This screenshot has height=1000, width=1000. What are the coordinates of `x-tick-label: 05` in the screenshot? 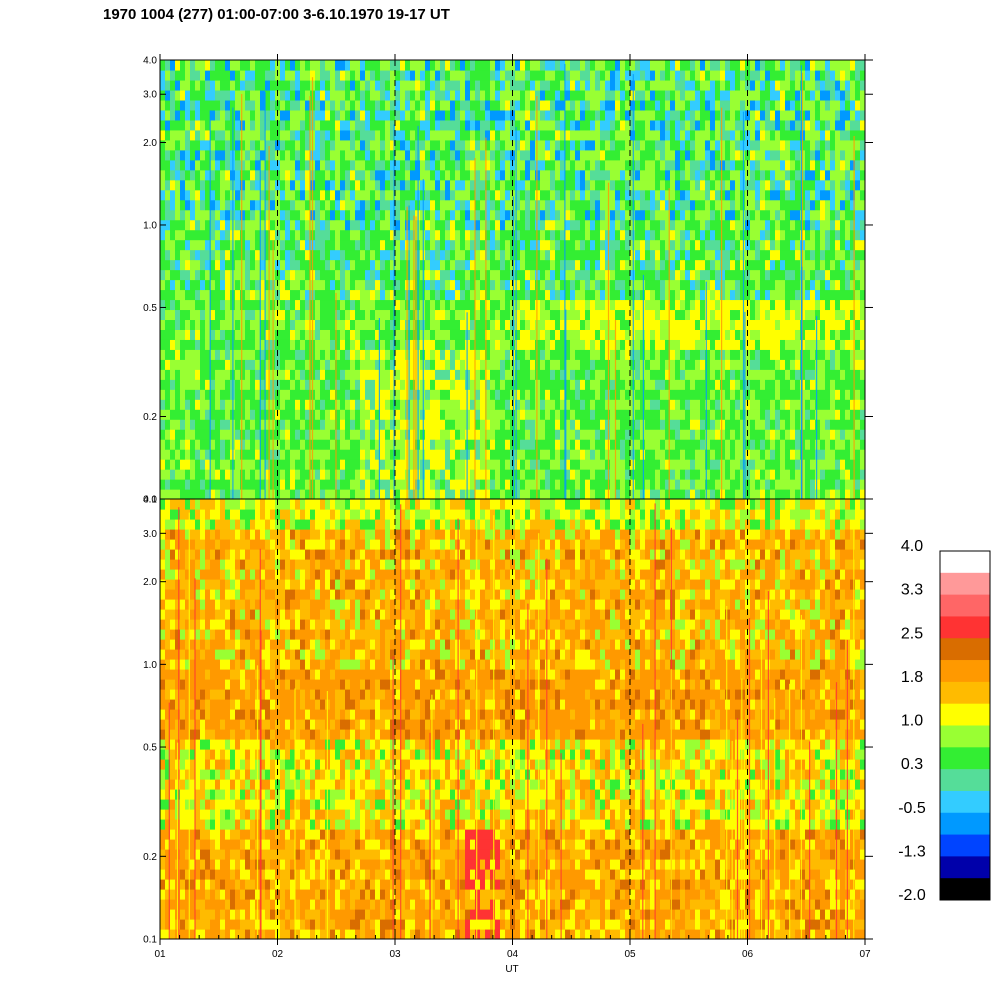 It's located at (630, 954).